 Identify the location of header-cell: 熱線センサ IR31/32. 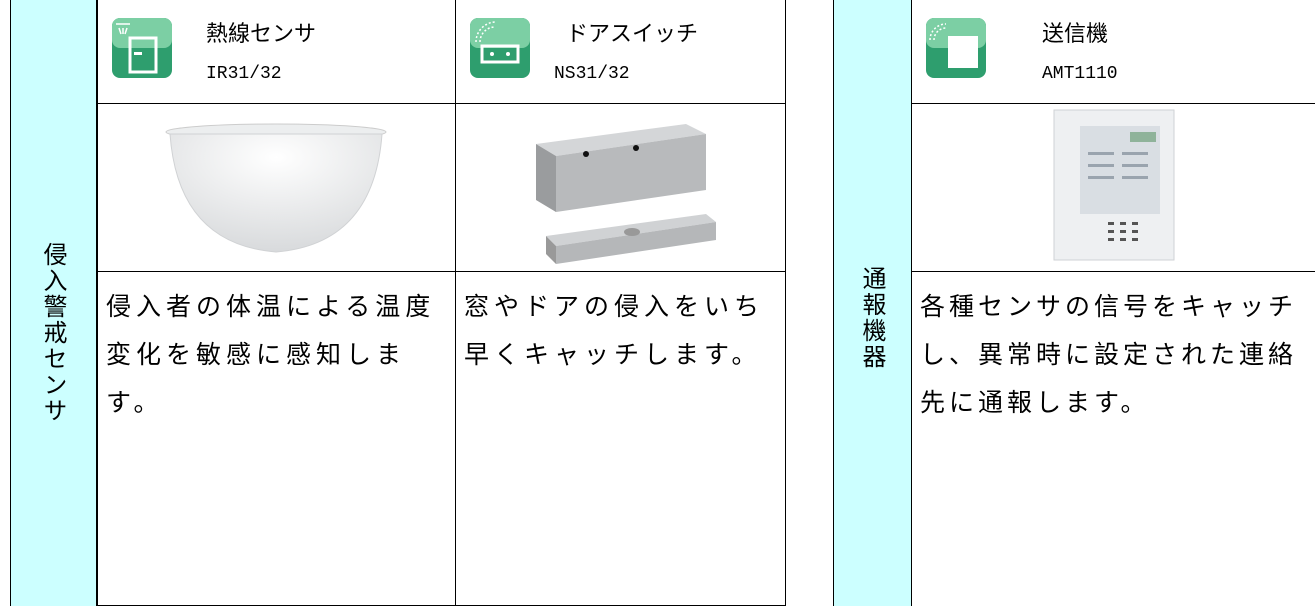
(276, 52).